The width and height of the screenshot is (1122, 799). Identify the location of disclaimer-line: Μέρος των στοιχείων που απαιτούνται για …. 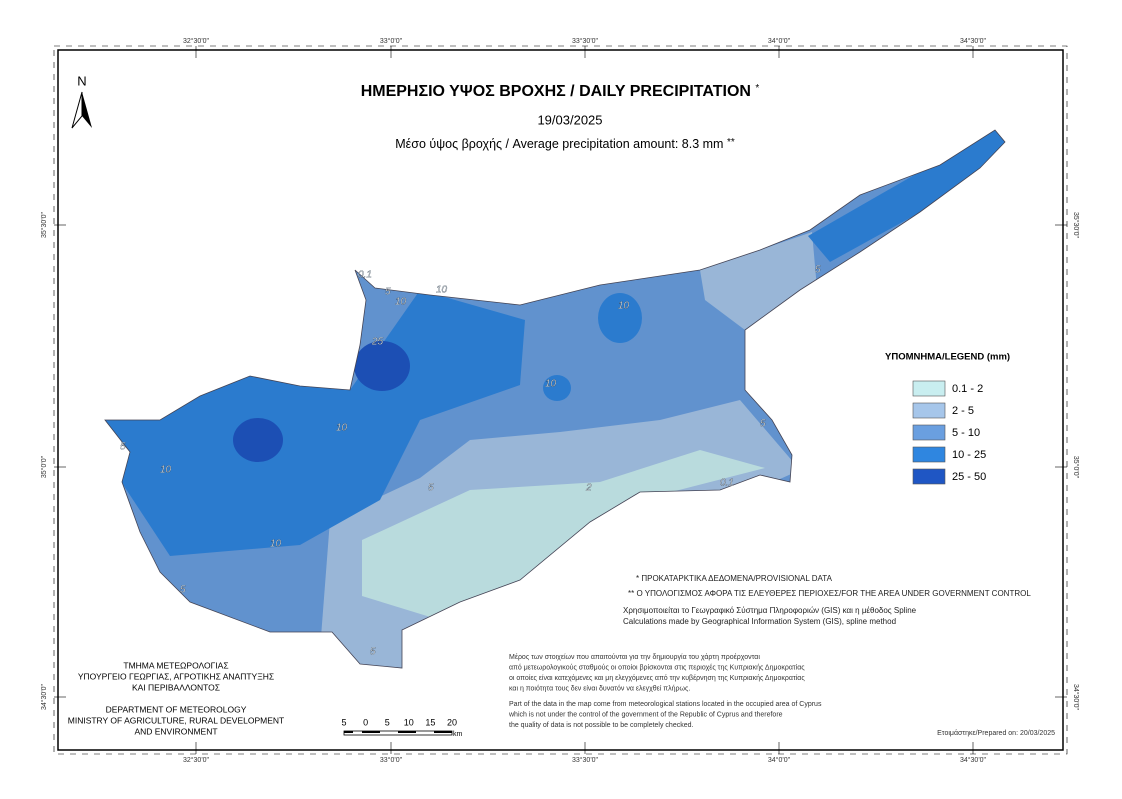
(634, 657).